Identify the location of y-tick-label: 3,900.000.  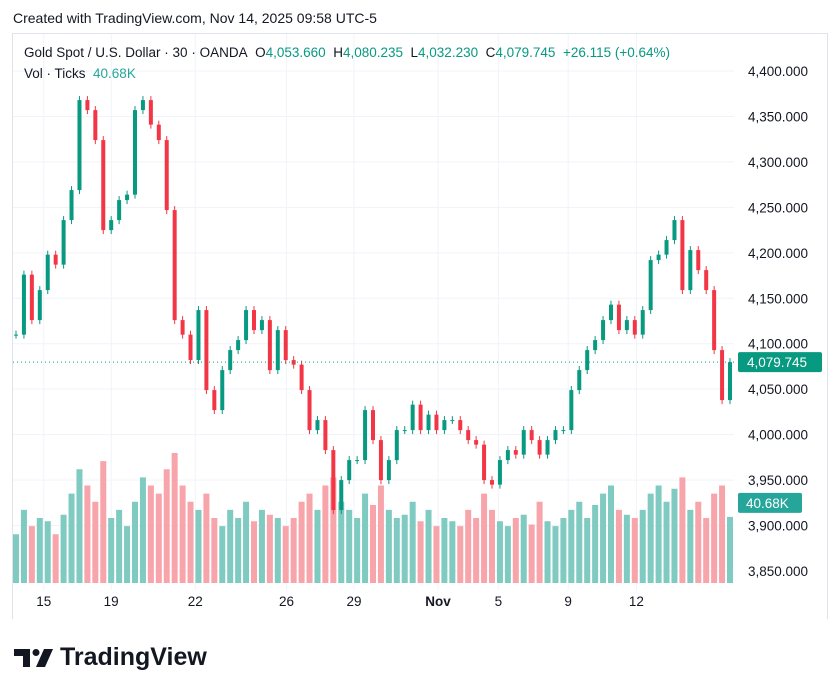
(778, 526).